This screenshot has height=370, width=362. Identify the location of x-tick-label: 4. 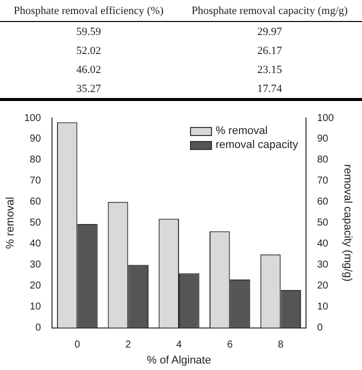
(179, 345).